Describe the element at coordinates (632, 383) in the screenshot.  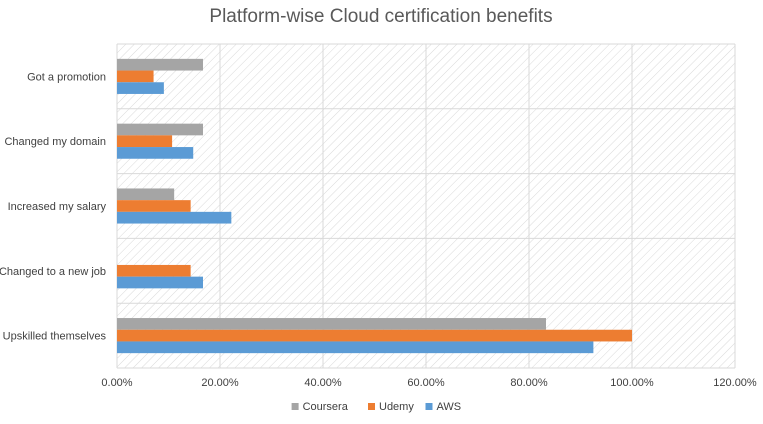
I see `x-tick-label: 100.00%` at that location.